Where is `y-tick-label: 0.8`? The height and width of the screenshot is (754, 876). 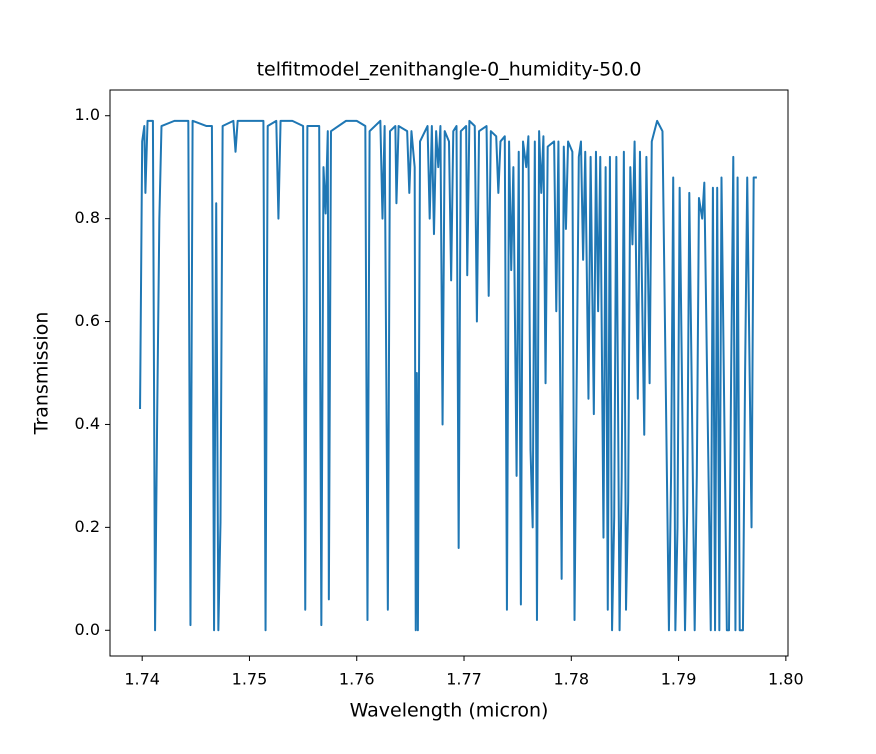
y-tick-label: 0.8 is located at coordinates (87, 217).